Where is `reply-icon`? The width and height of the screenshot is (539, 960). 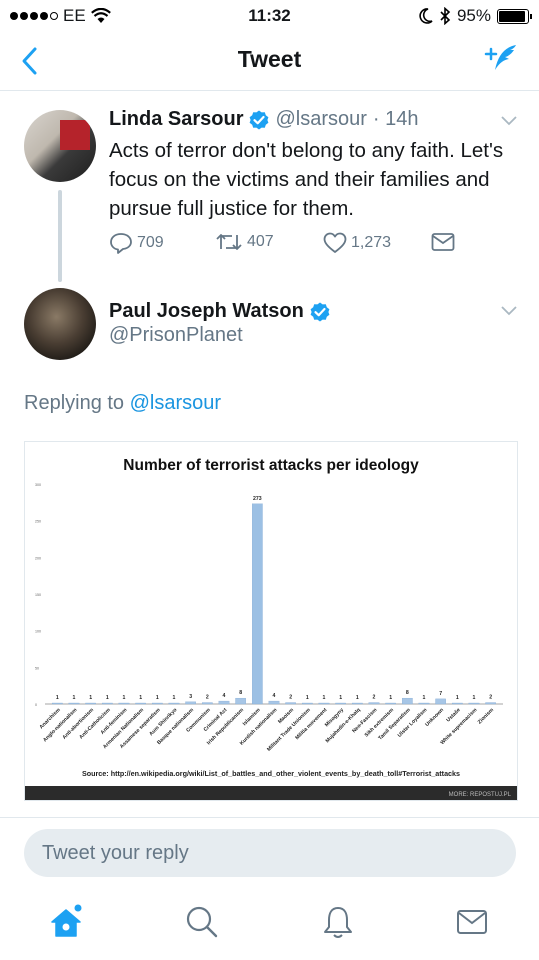
reply-icon is located at coordinates (121, 243).